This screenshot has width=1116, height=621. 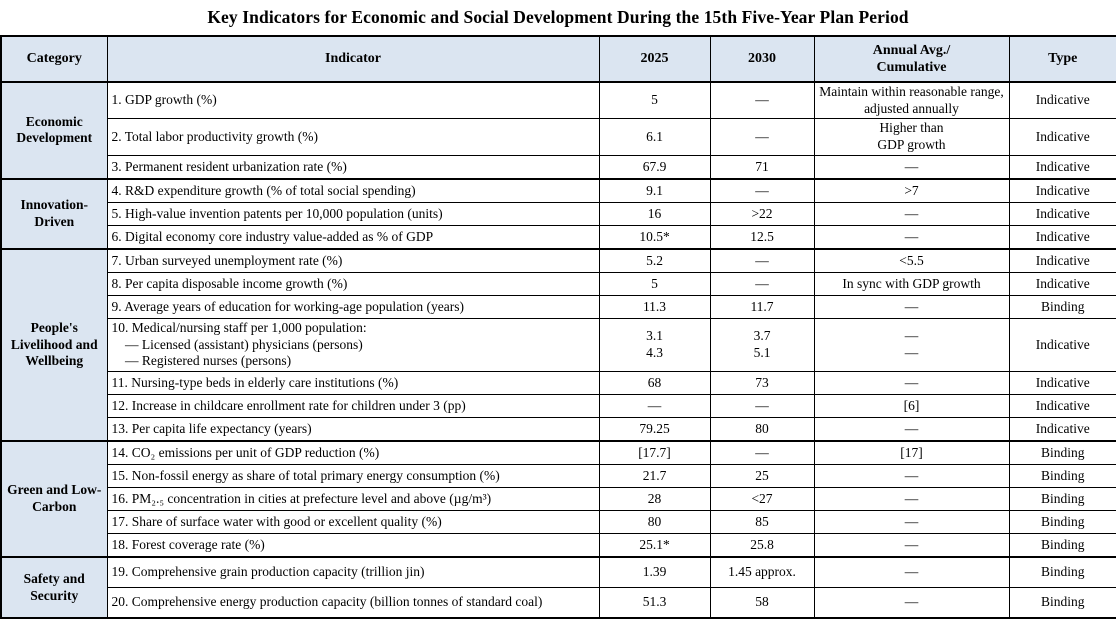 I want to click on value-2025-cell: 80, so click(x=654, y=522).